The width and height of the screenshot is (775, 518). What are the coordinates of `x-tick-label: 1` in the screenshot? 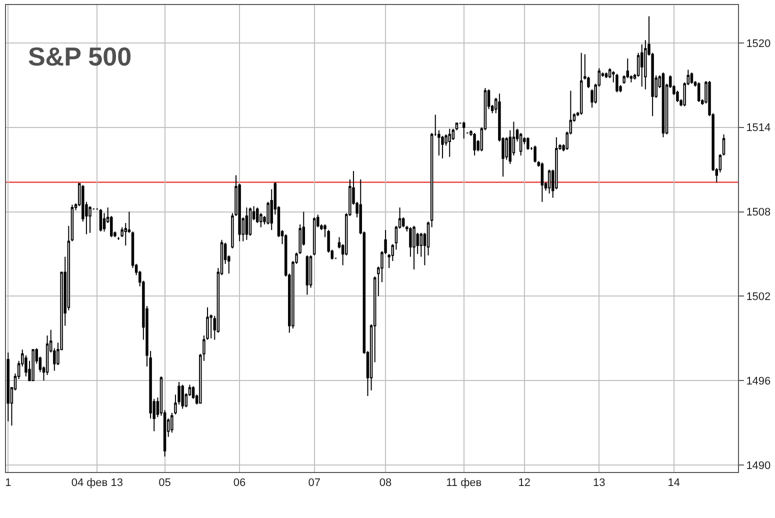 It's located at (8, 483).